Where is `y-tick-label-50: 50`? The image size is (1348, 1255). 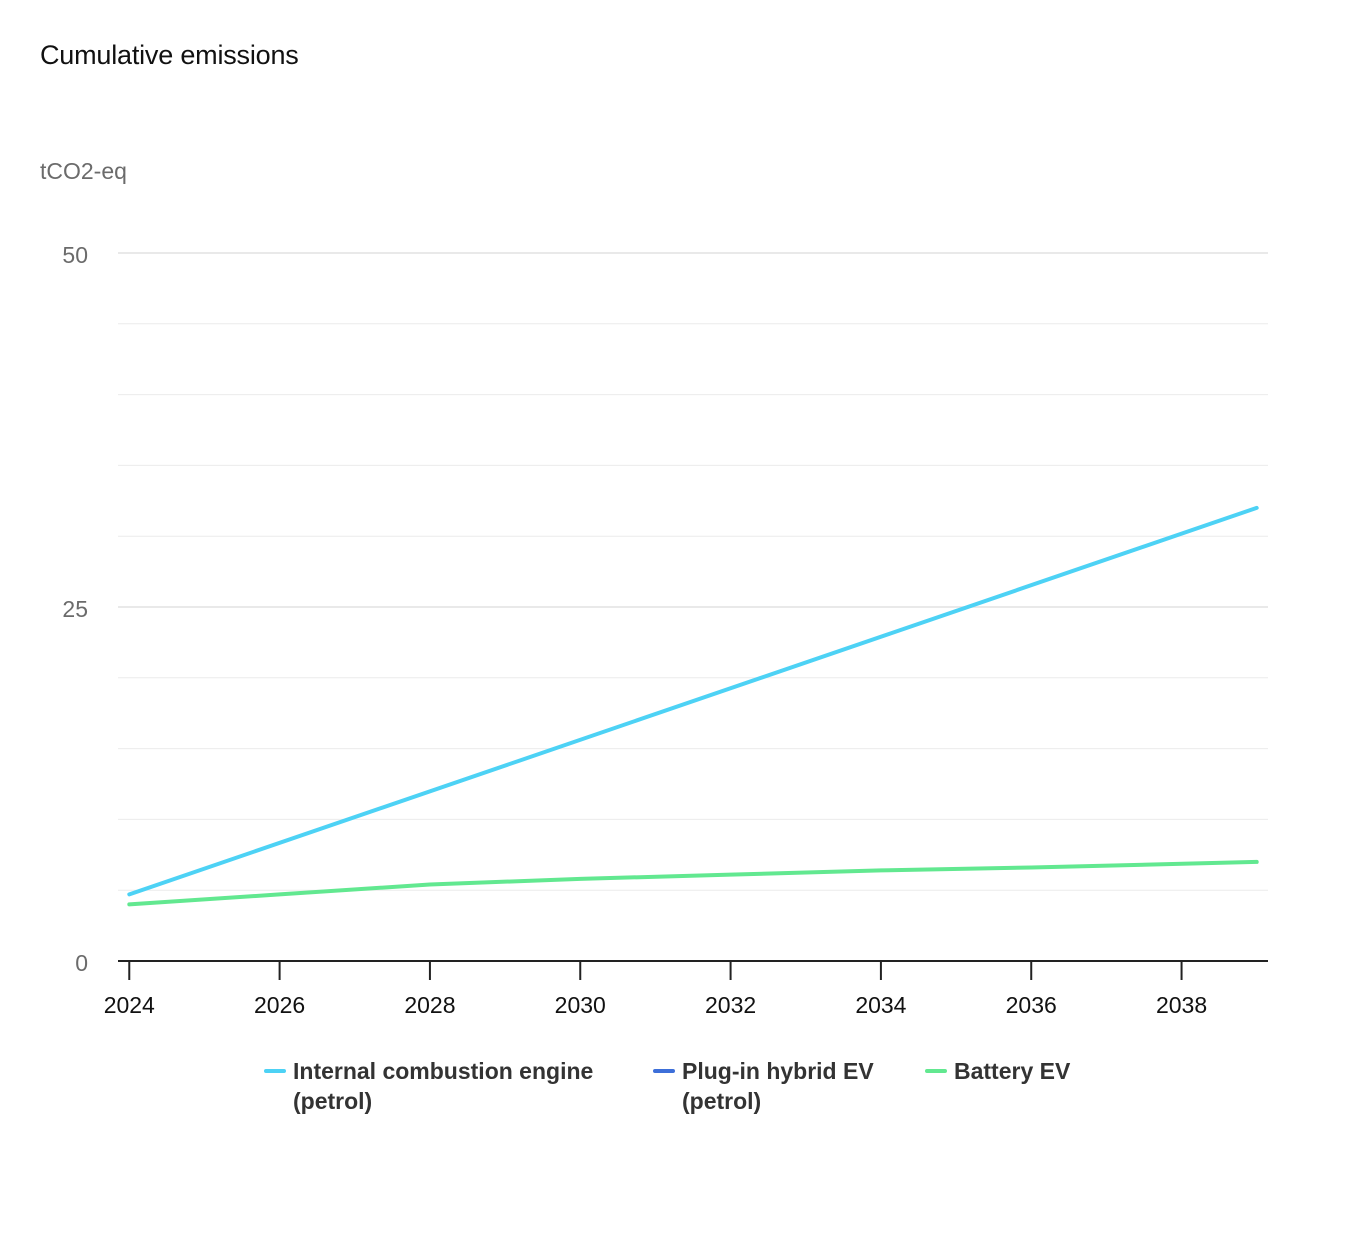
y-tick-label-50: 50 is located at coordinates (75, 255).